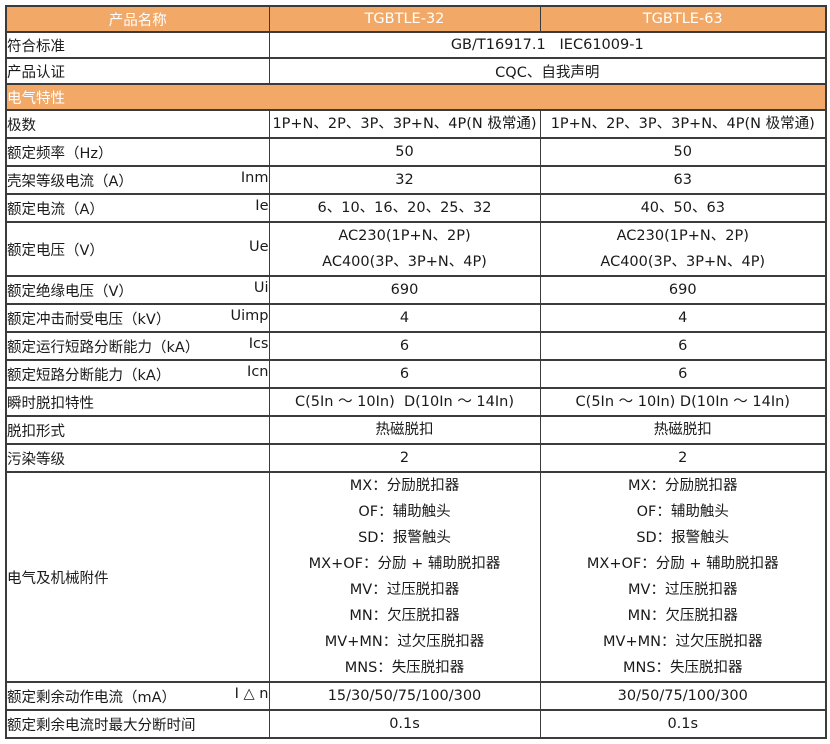  Describe the element at coordinates (137, 152) in the screenshot. I see `row-label: 额定频率（Hz）` at that location.